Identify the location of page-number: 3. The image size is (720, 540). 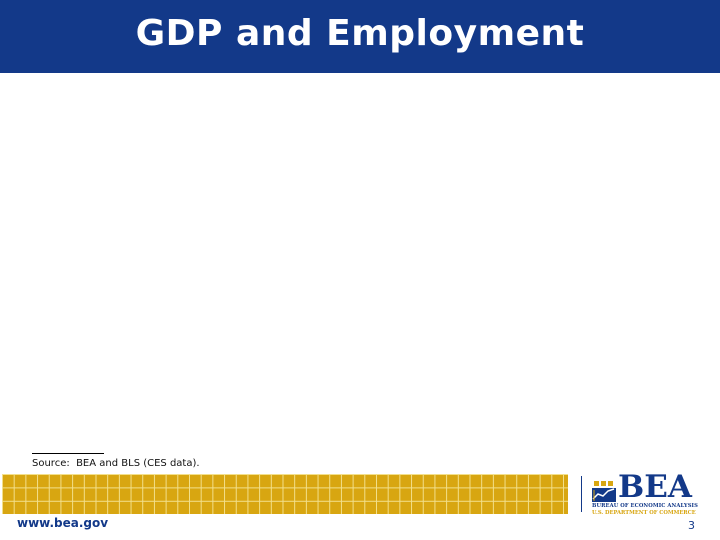
(691, 525).